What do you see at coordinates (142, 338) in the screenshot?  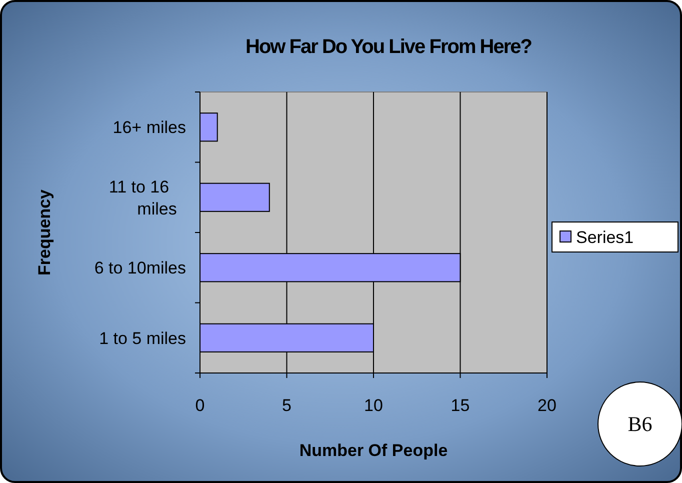 I see `y-tick-label: 1 to 5 miles` at bounding box center [142, 338].